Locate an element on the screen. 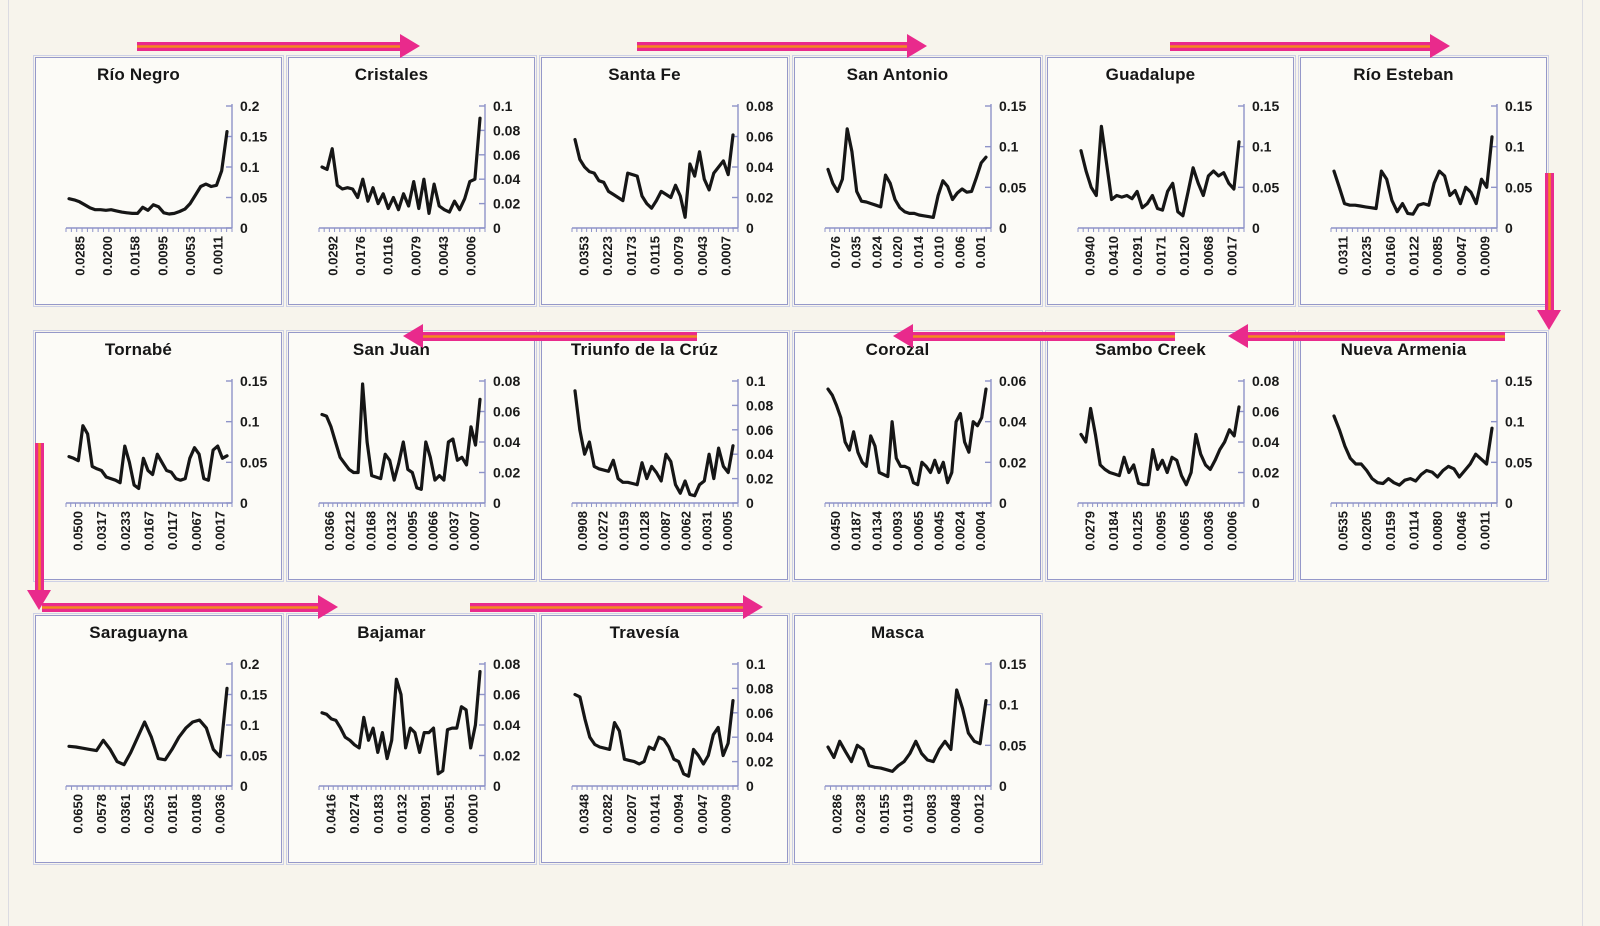 Image resolution: width=1600 pixels, height=926 pixels. x-axis-tick-label: 0.0348 is located at coordinates (583, 814).